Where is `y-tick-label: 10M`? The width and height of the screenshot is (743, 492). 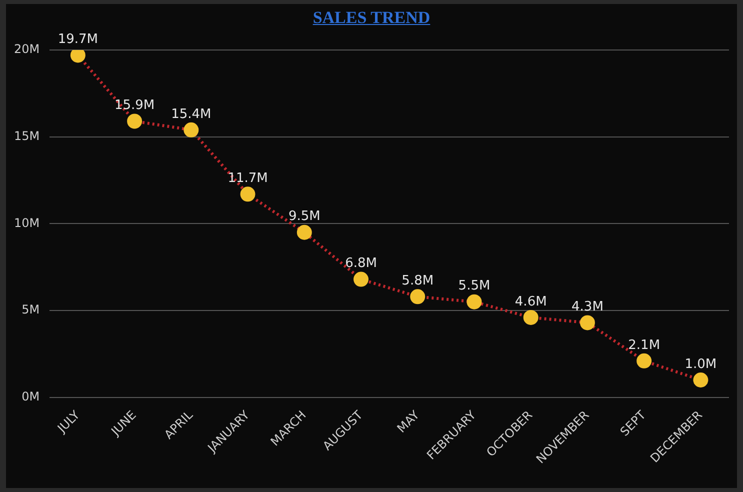
y-tick-label: 10M is located at coordinates (27, 223).